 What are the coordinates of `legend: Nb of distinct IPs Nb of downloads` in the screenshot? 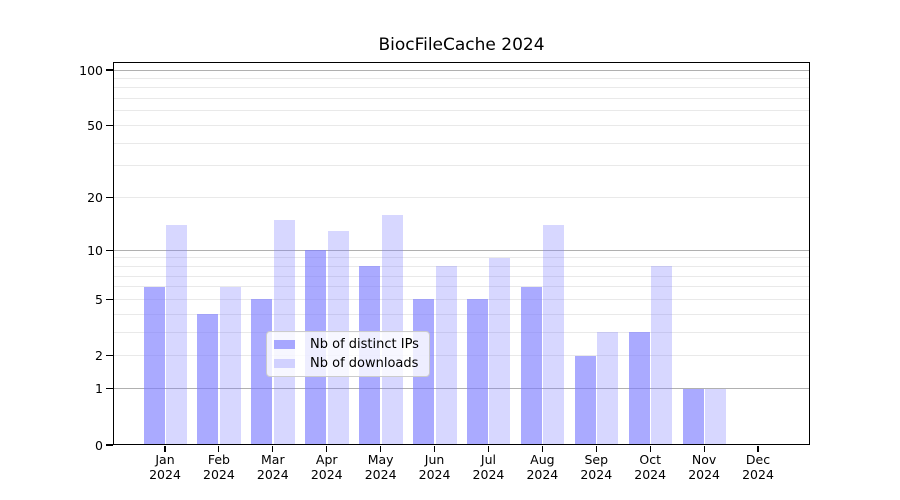 It's located at (348, 354).